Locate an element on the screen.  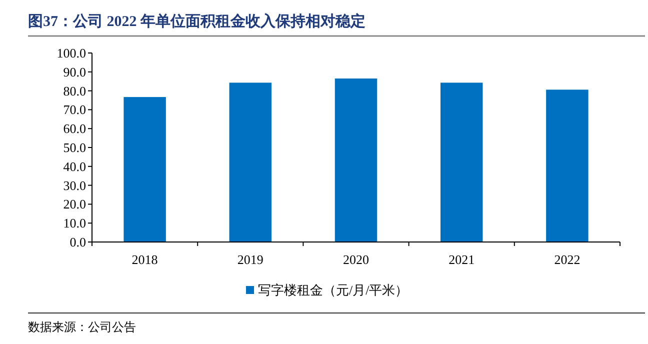
y-tick-label: 90.0 is located at coordinates (74, 72).